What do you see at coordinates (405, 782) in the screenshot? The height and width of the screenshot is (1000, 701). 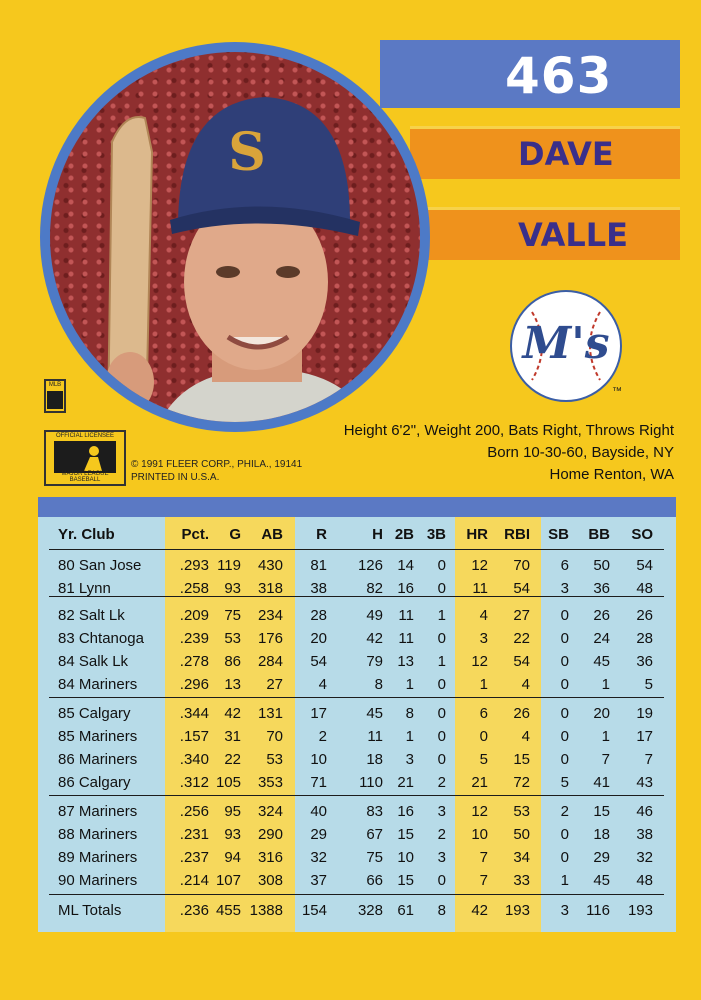 I see `stats-cell: 21` at bounding box center [405, 782].